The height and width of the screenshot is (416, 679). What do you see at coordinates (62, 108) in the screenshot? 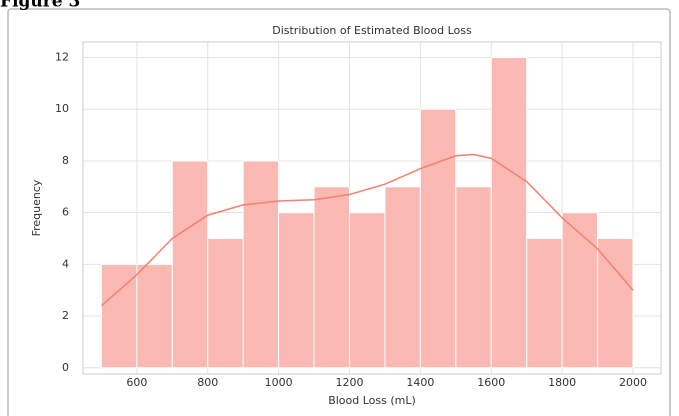
I see `y-tick-label: 10` at bounding box center [62, 108].